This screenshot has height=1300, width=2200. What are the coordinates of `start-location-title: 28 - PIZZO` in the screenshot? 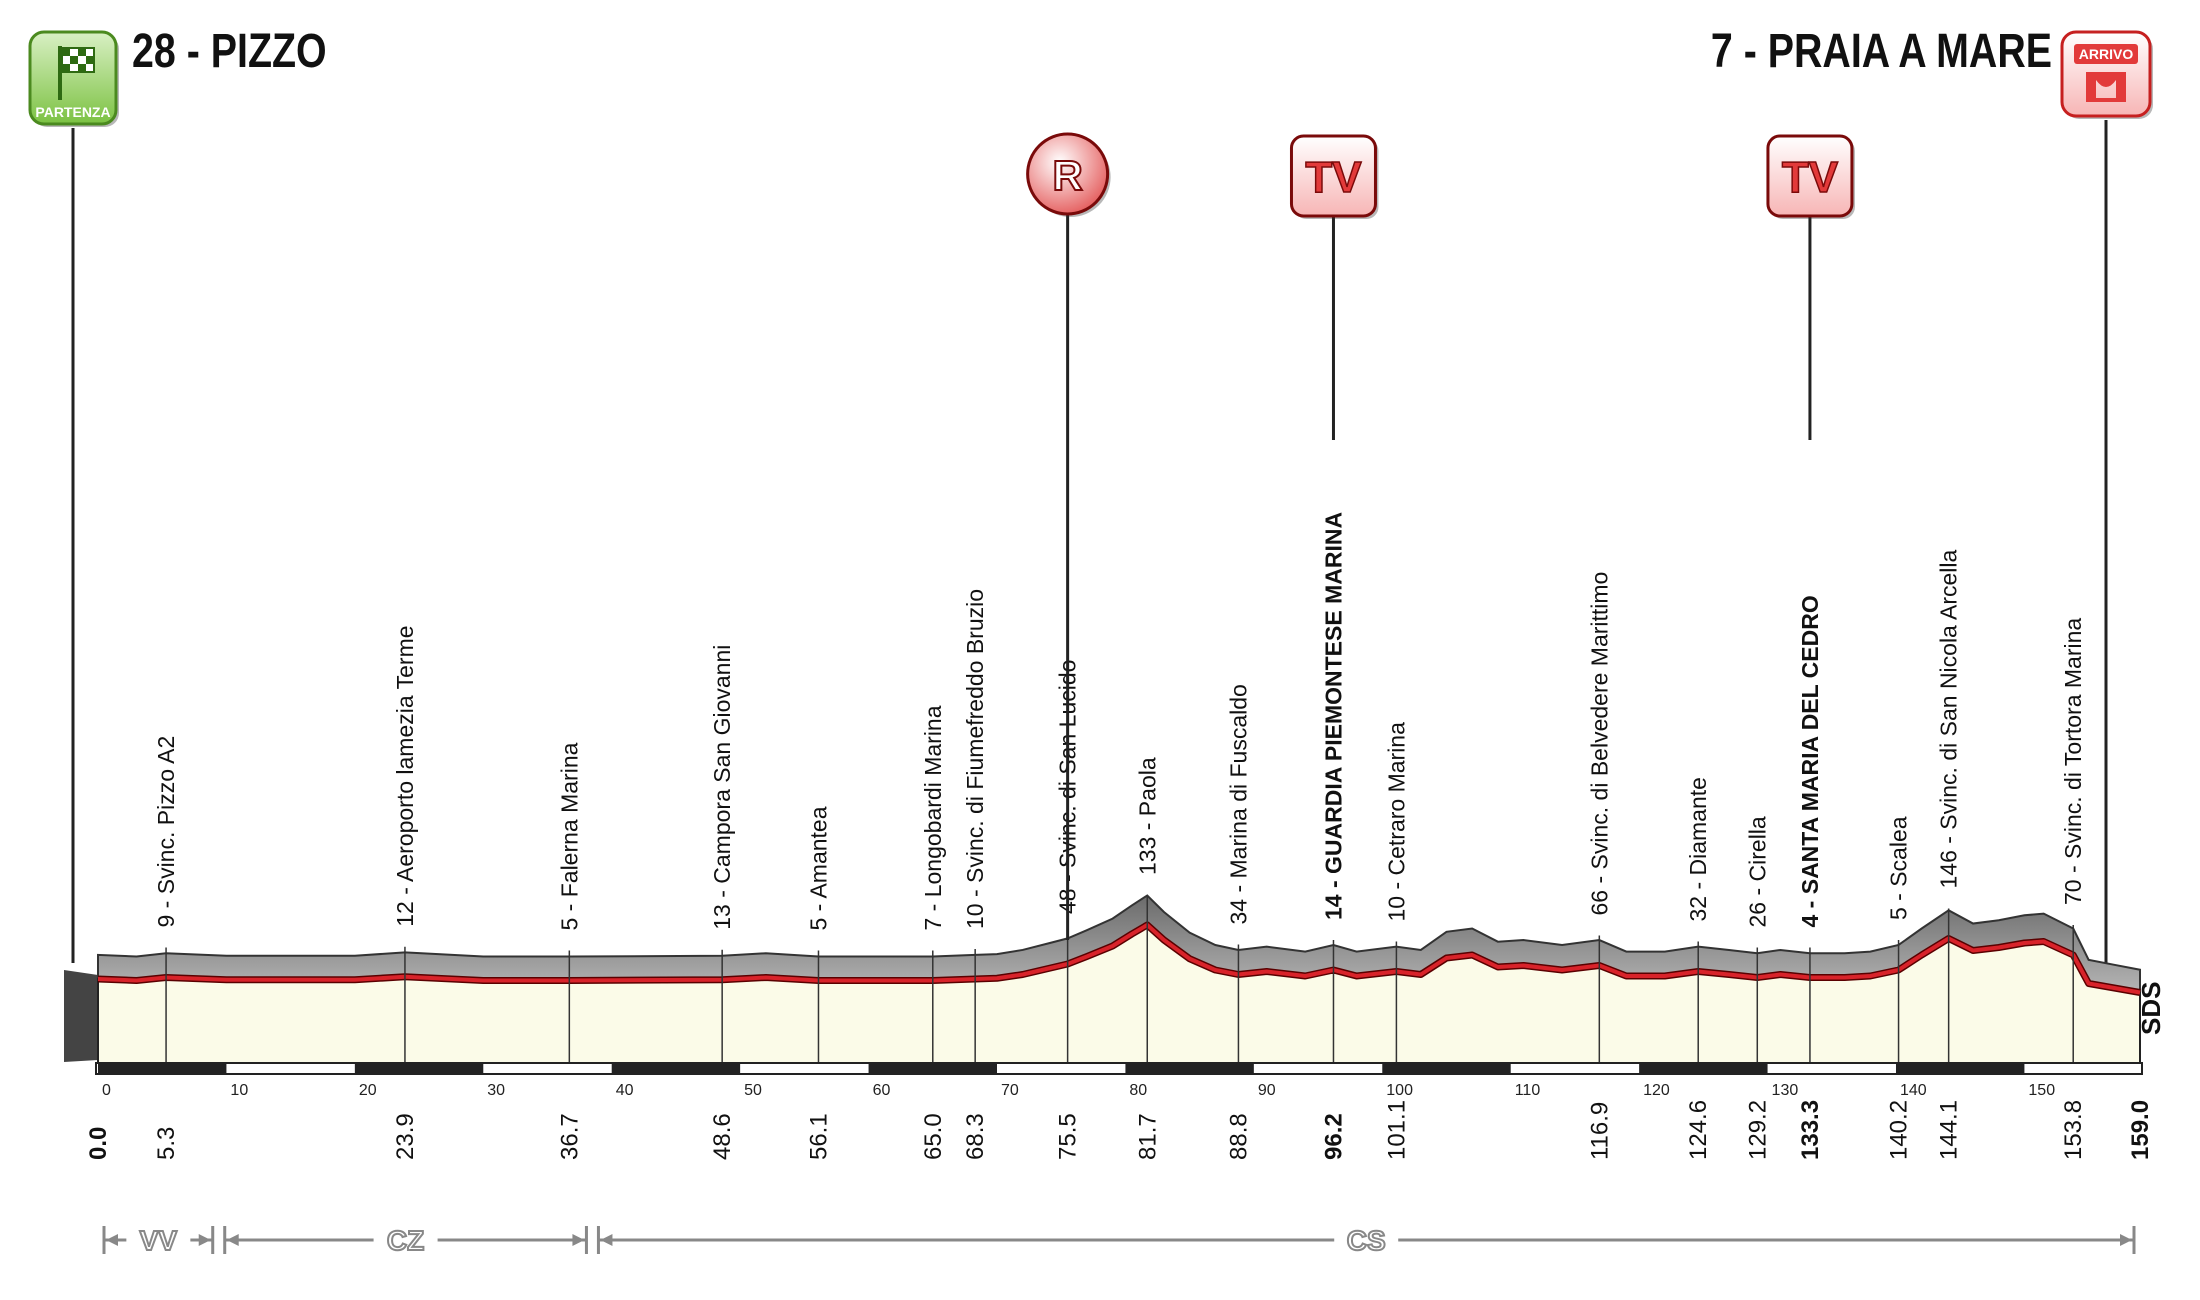 It's located at (229, 51).